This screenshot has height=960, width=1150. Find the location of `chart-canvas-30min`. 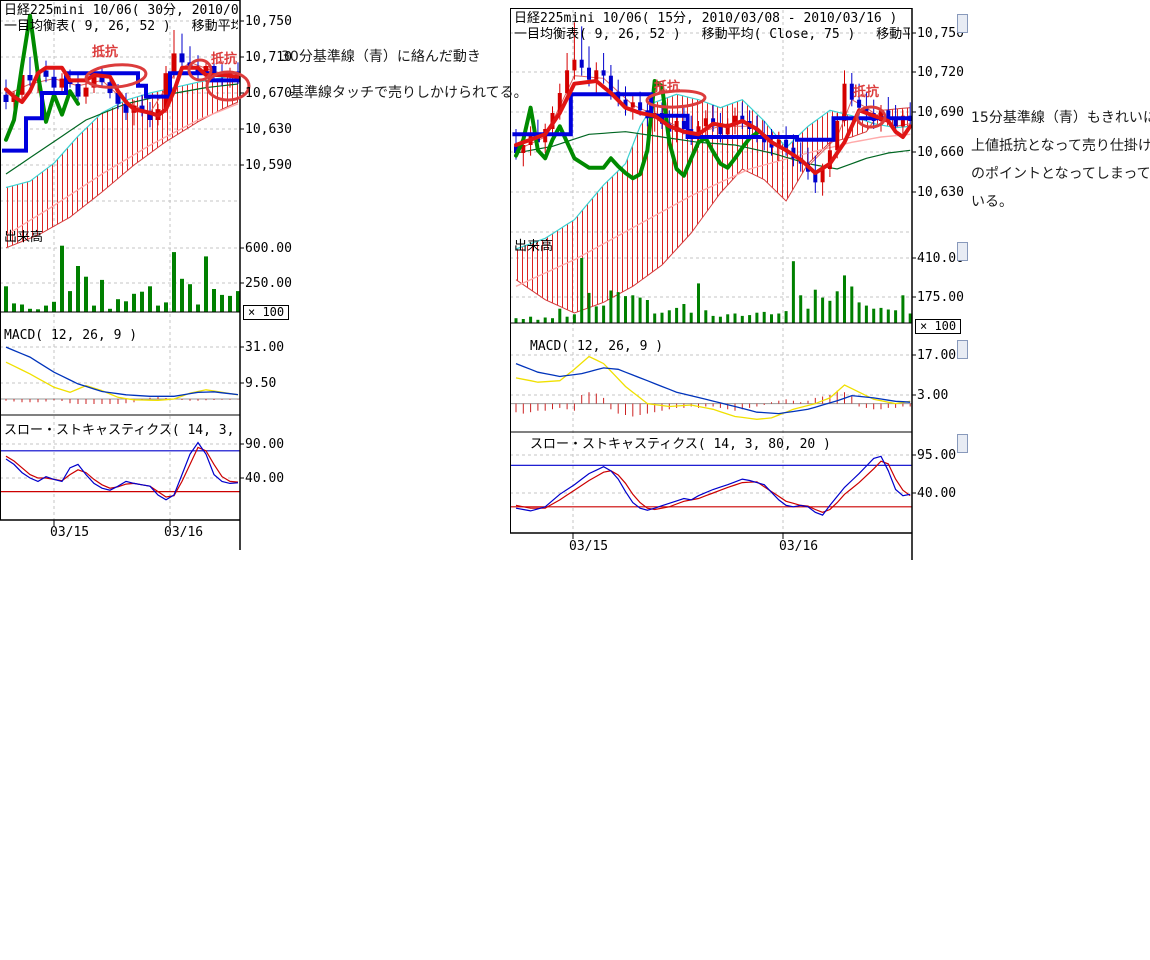

chart-canvas-30min is located at coordinates (125, 275).